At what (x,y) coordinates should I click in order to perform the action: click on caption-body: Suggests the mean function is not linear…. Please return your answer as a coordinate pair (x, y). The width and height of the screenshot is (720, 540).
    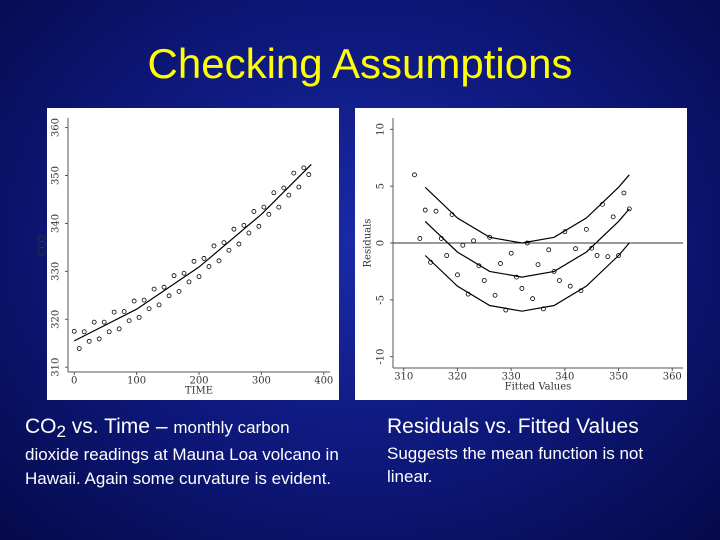
    Looking at the image, I should click on (515, 465).